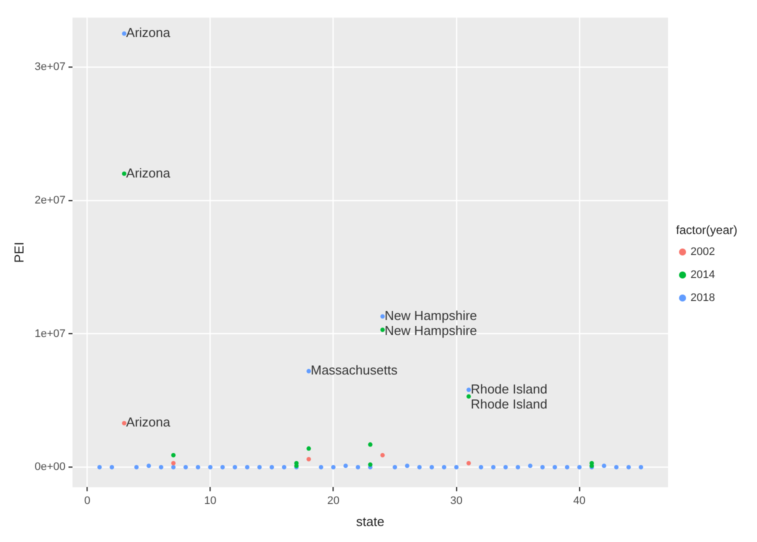 The image size is (757, 542). I want to click on y-tick-label: 0e+00, so click(50, 467).